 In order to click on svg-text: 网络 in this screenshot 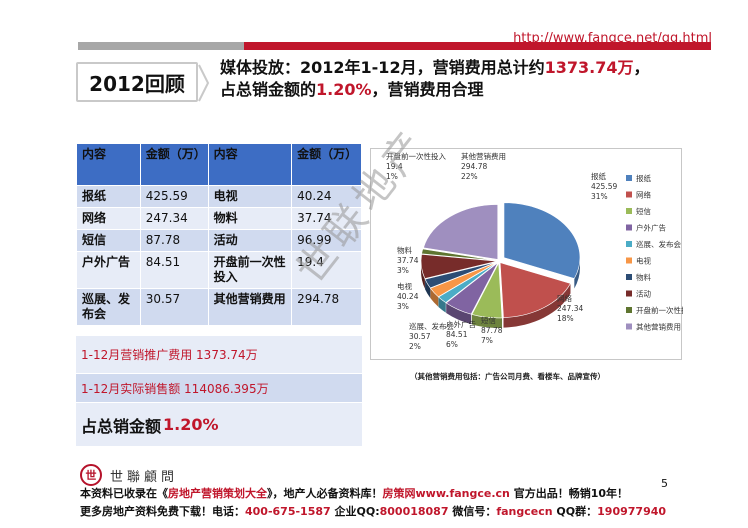, I will do `click(564, 298)`.